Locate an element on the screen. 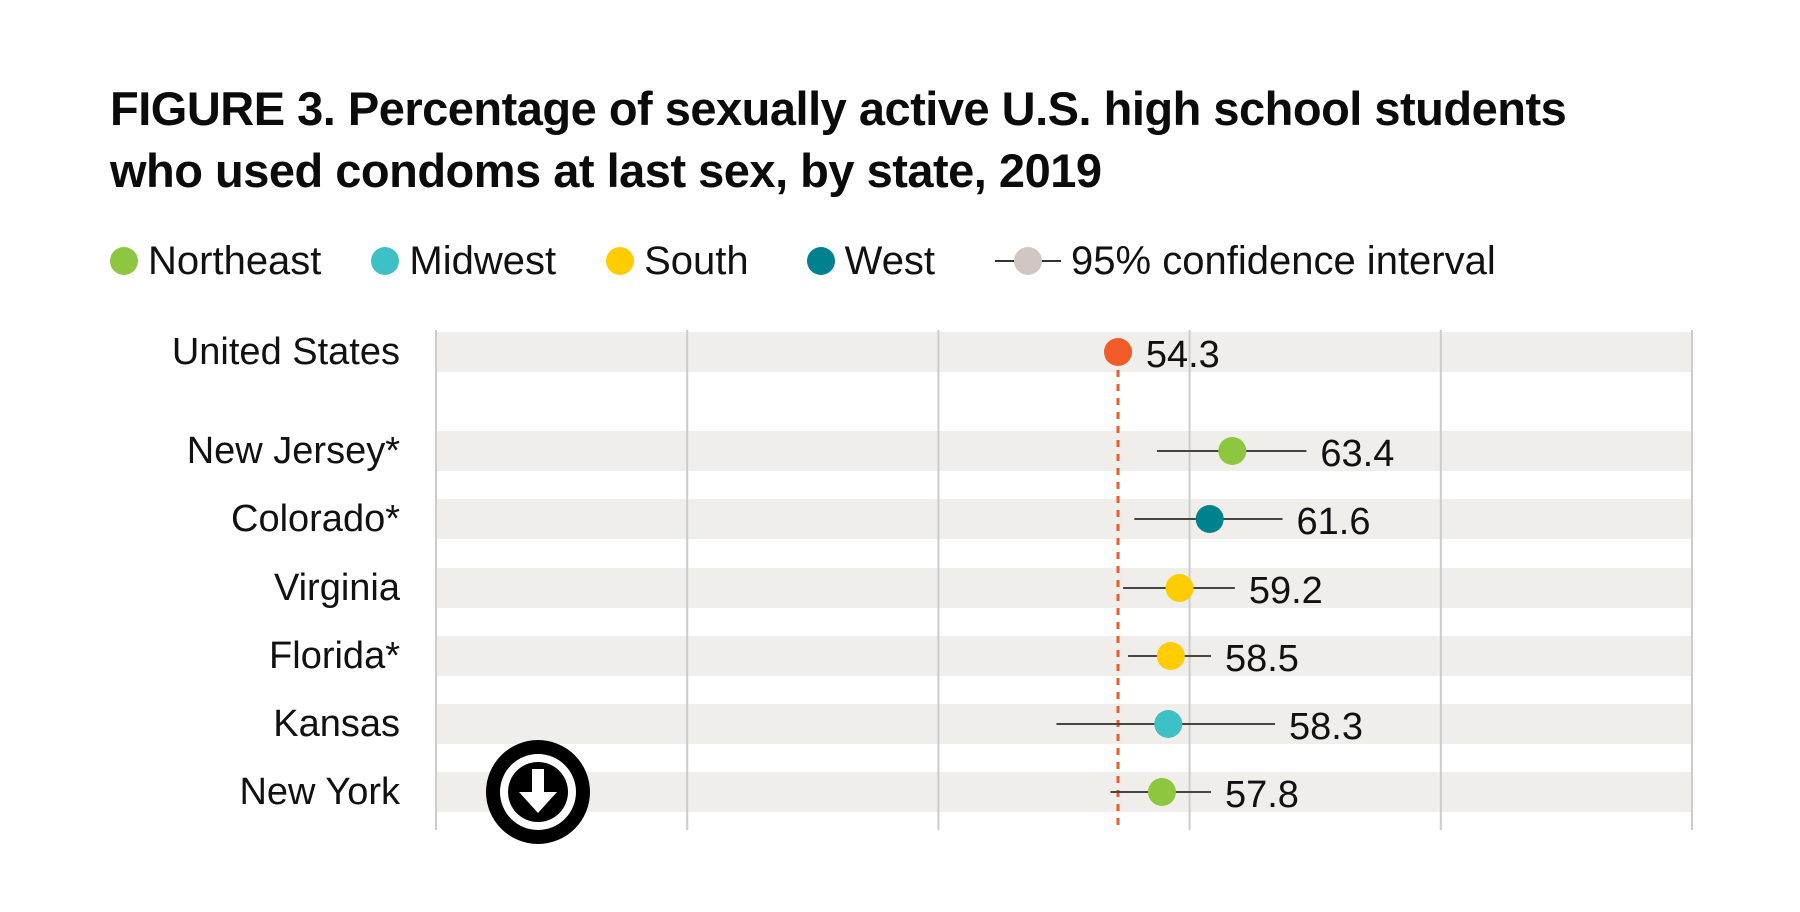  value-label: 58.3 is located at coordinates (1326, 727).